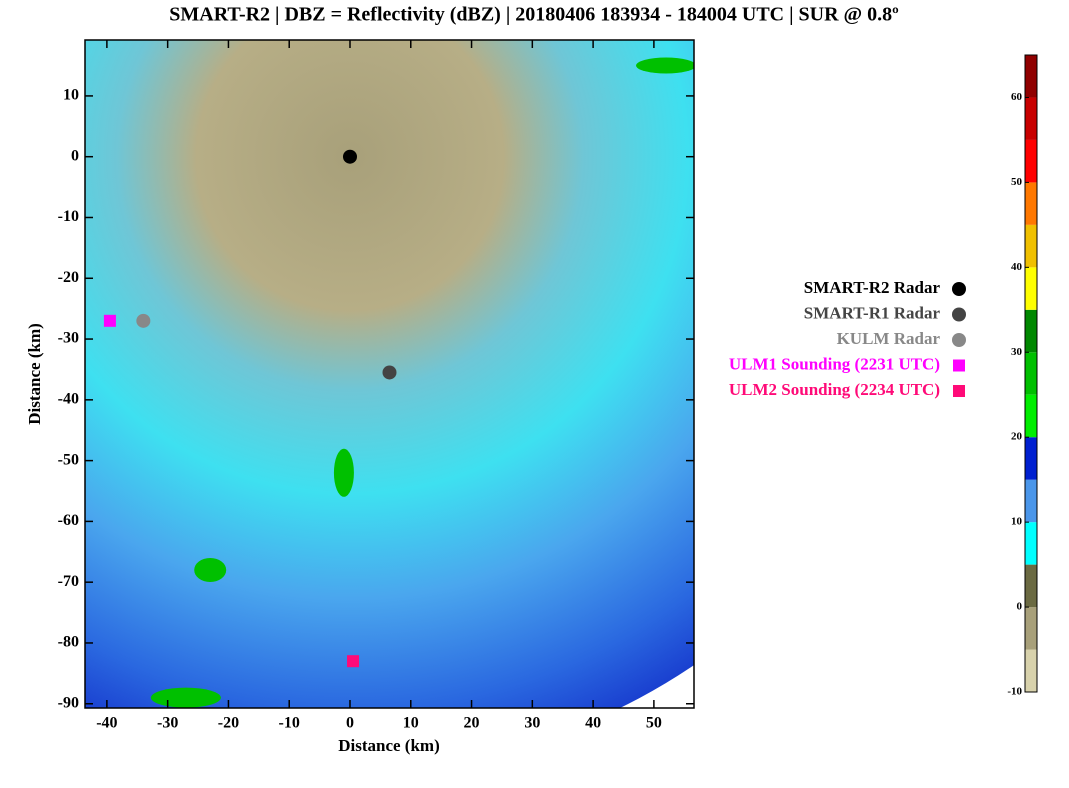  Describe the element at coordinates (472, 723) in the screenshot. I see `x-tick-label: 20` at that location.